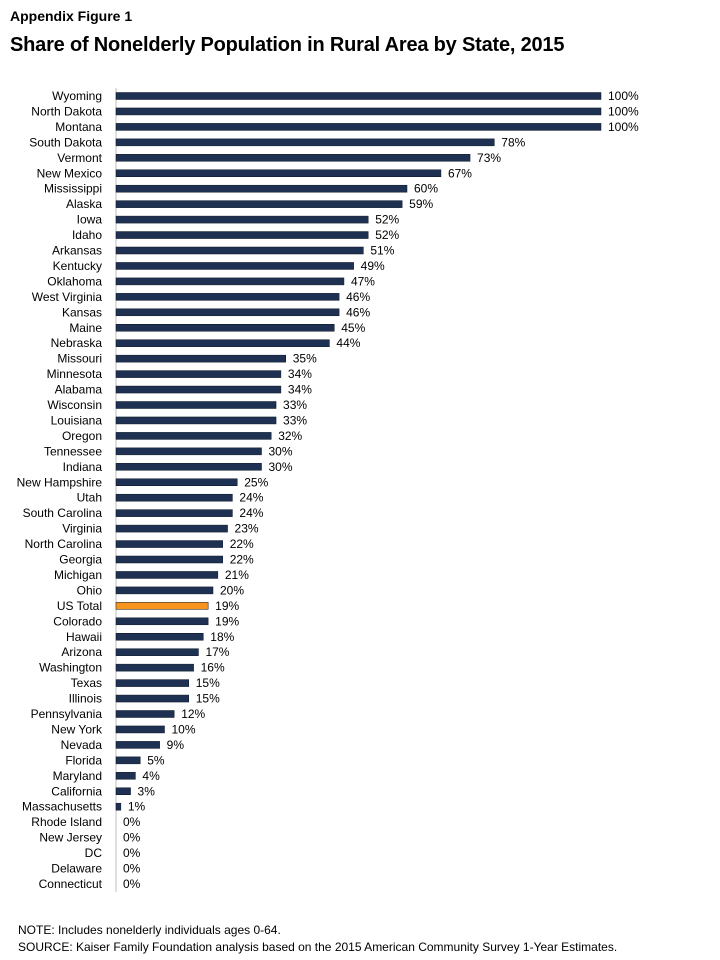 This screenshot has height=960, width=720. What do you see at coordinates (79, 390) in the screenshot?
I see `category-label: Alabama` at bounding box center [79, 390].